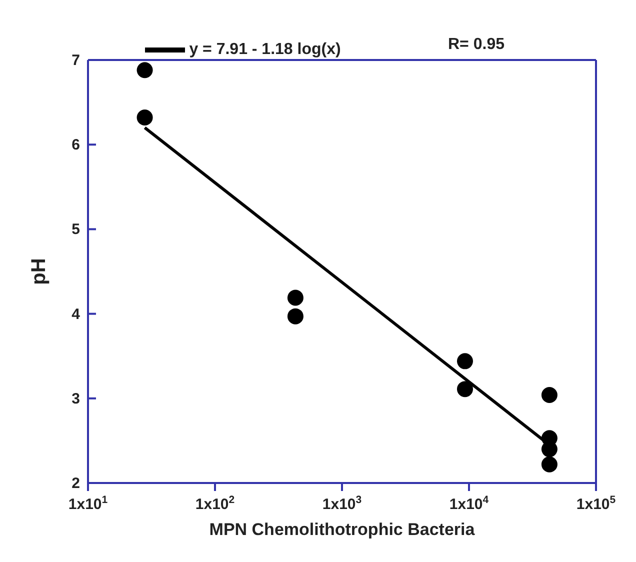 The image size is (636, 562). I want to click on y-tick-label: 7, so click(76, 60).